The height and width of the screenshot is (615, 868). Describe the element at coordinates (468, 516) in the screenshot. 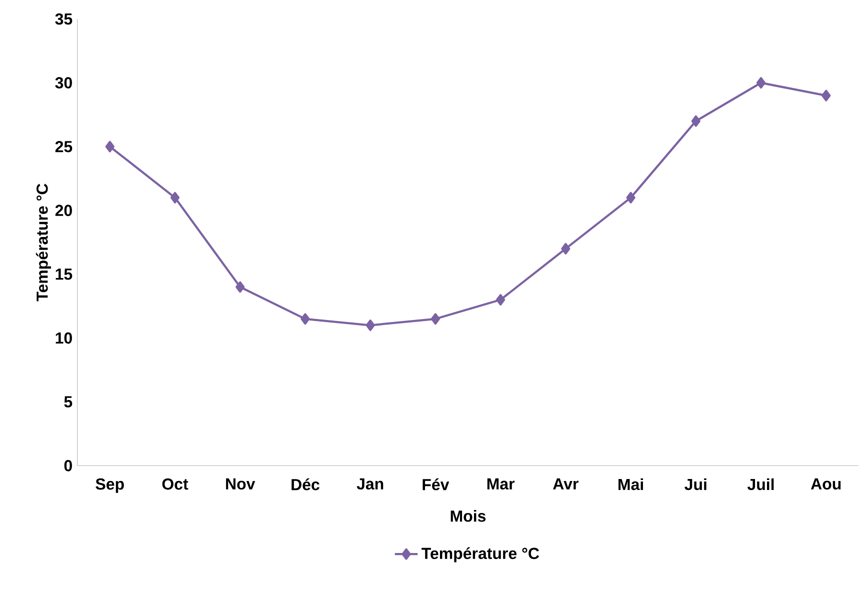

I see `x-axis-title: Mois` at that location.